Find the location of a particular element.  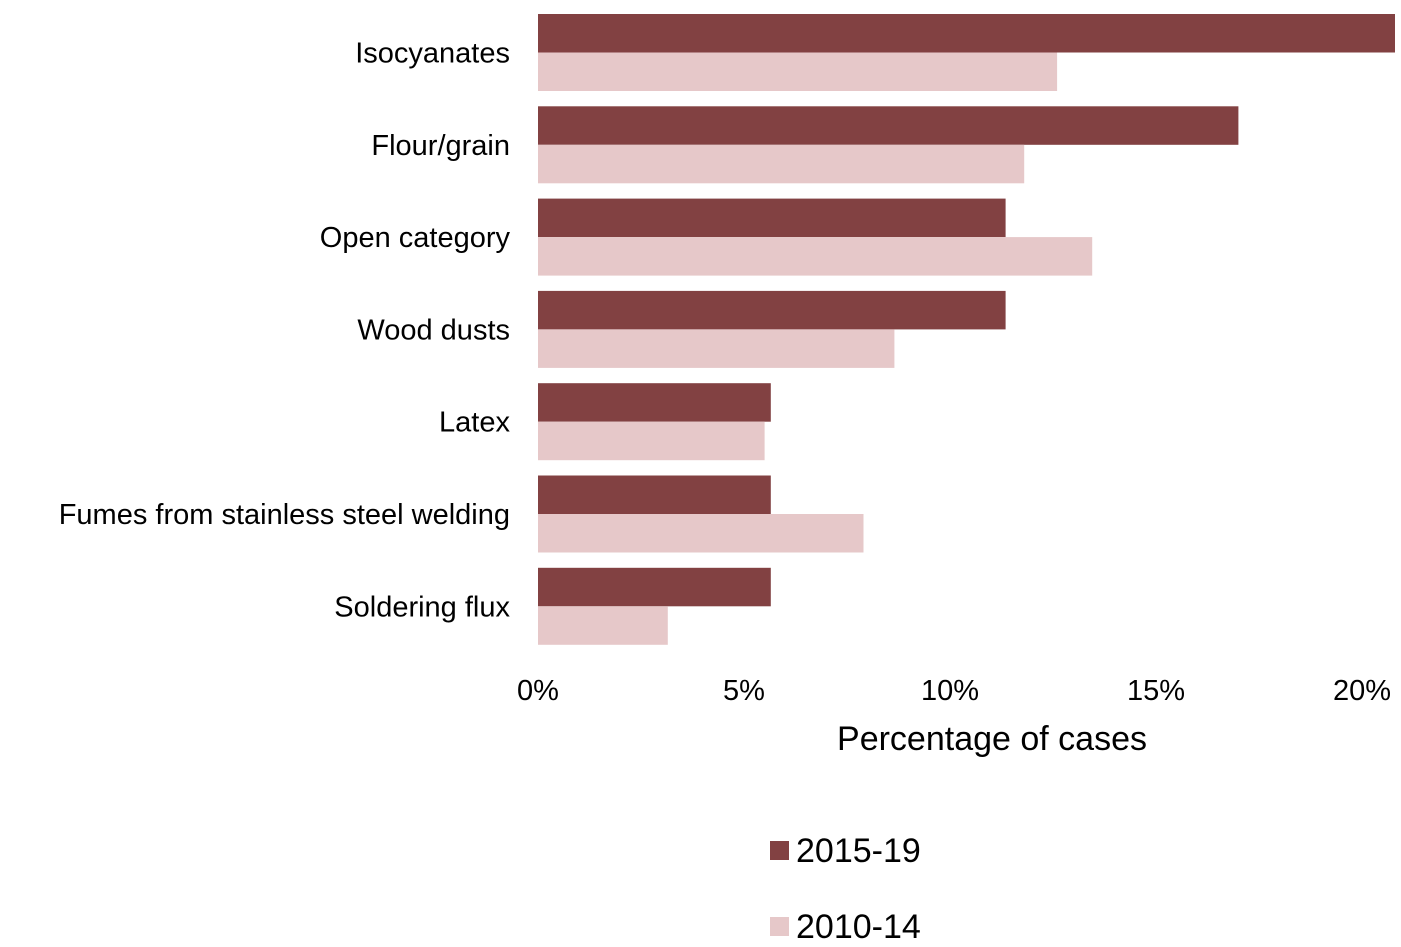

category-label-fumes-from-stainless-steel-welding: Fumes from stainless steel welding is located at coordinates (284, 515).